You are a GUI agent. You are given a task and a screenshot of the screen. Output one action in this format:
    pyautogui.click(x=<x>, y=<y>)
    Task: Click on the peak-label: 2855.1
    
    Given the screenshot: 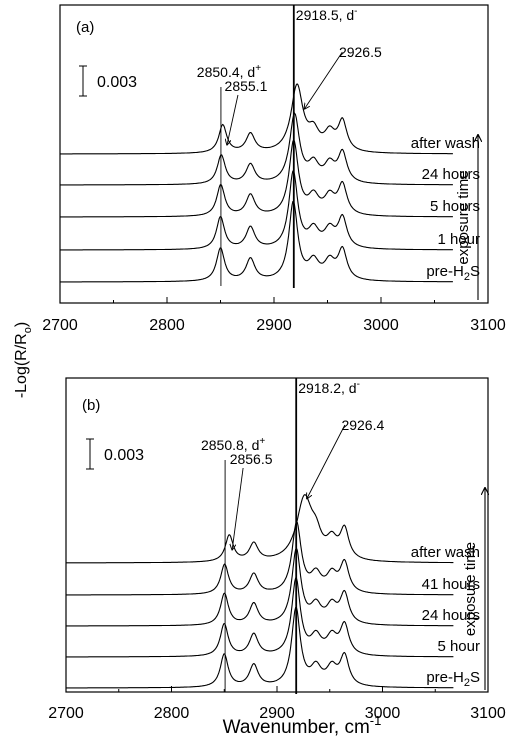 What is the action you would take?
    pyautogui.click(x=246, y=86)
    